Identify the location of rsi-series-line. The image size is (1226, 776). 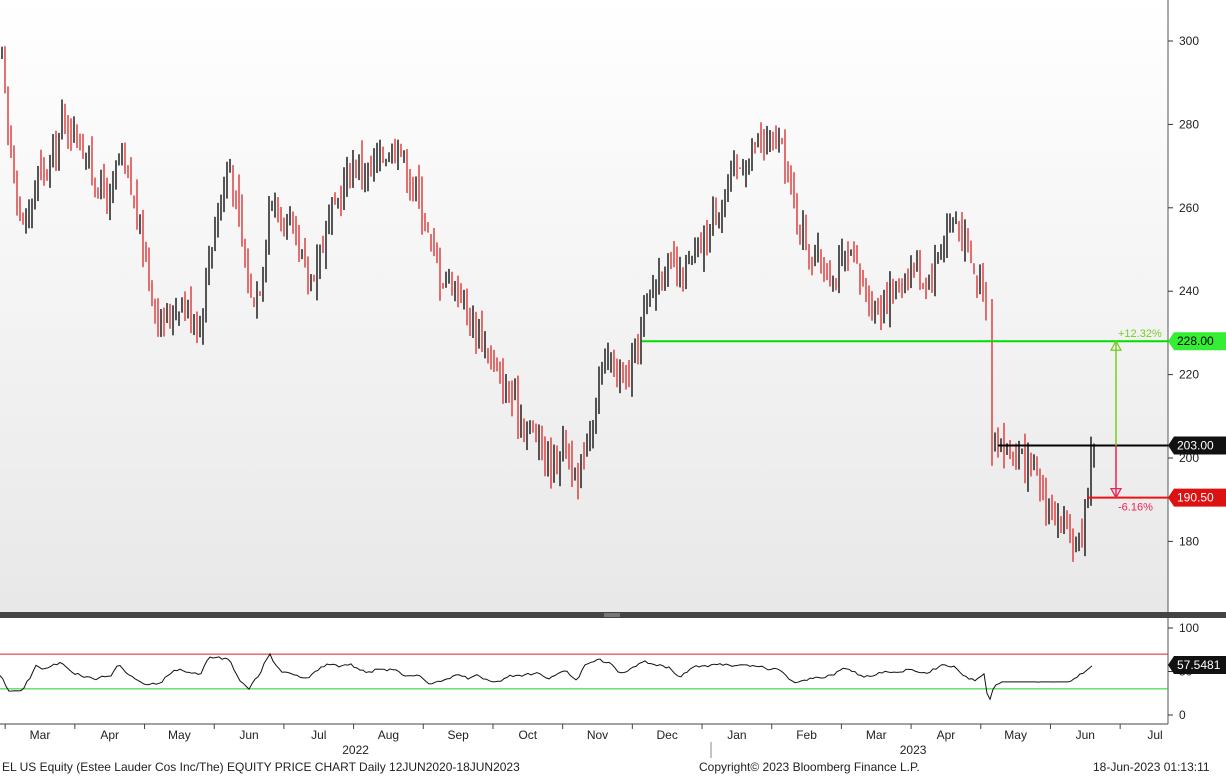
(546, 676).